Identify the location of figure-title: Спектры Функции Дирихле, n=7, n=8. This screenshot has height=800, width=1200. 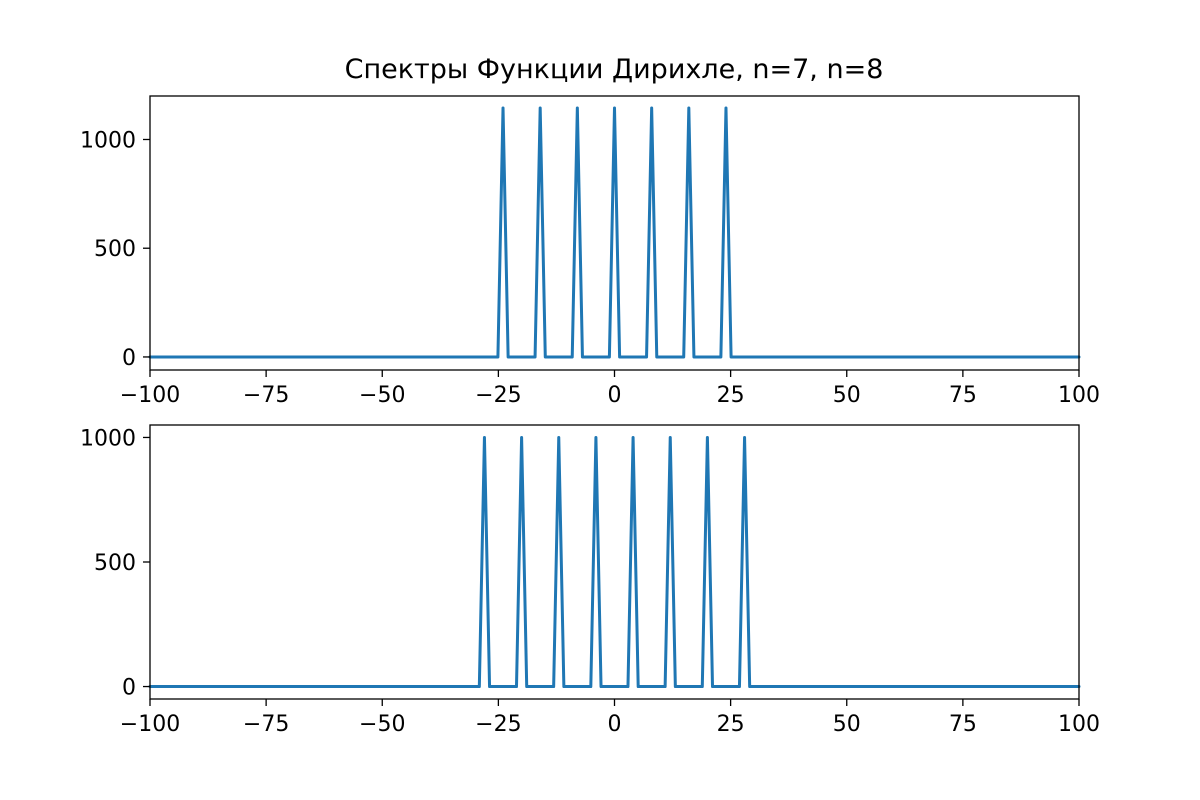
(614, 69).